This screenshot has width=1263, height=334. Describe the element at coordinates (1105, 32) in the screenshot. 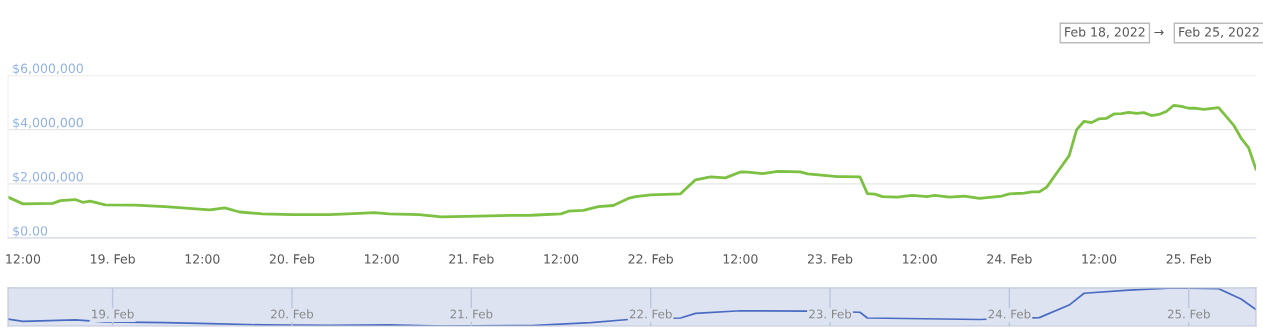

I see `text: Feb 18, 2022` at that location.